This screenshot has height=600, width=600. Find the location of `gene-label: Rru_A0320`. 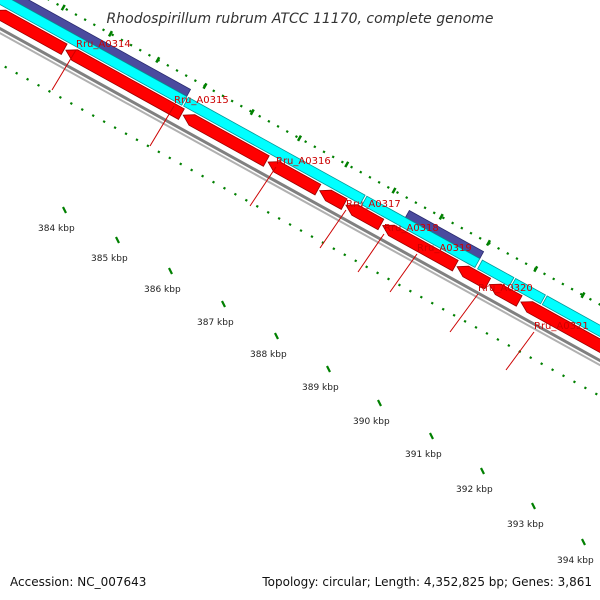

gene-label: Rru_A0320 is located at coordinates (505, 288).